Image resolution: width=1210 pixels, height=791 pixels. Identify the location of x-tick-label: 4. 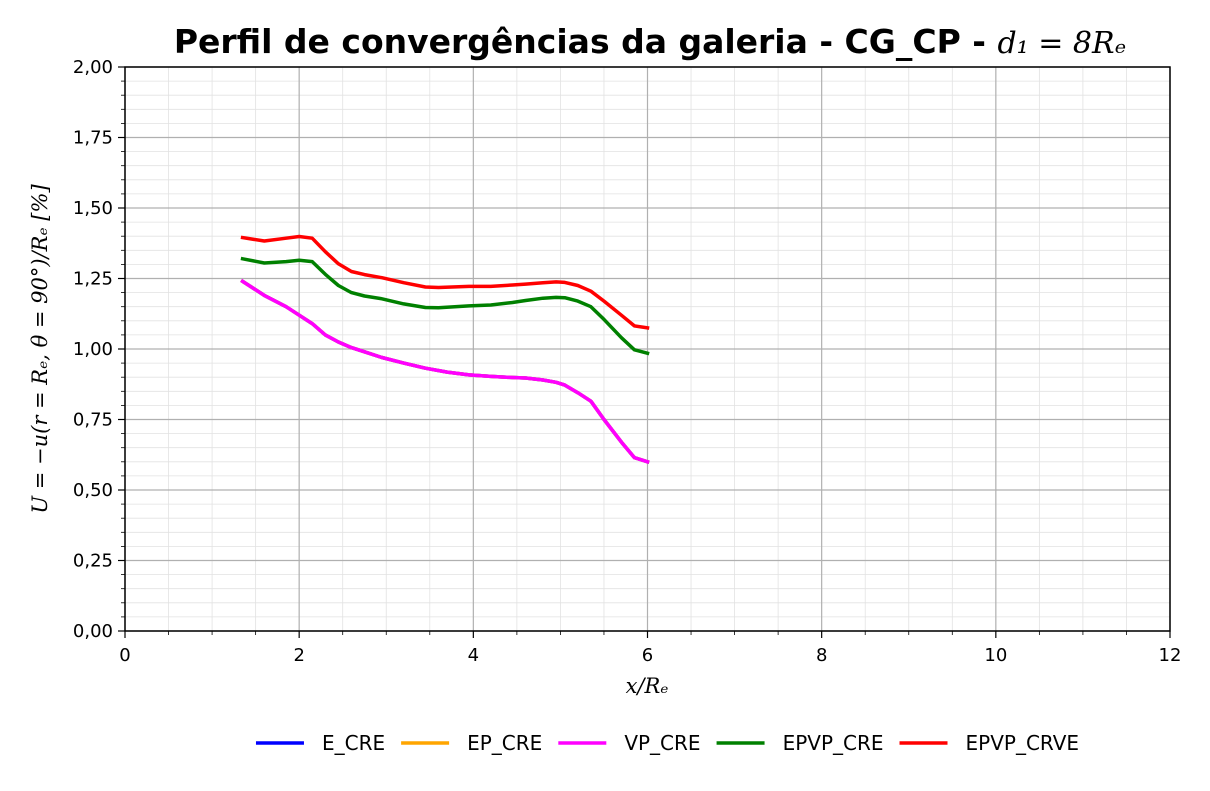
(473, 655).